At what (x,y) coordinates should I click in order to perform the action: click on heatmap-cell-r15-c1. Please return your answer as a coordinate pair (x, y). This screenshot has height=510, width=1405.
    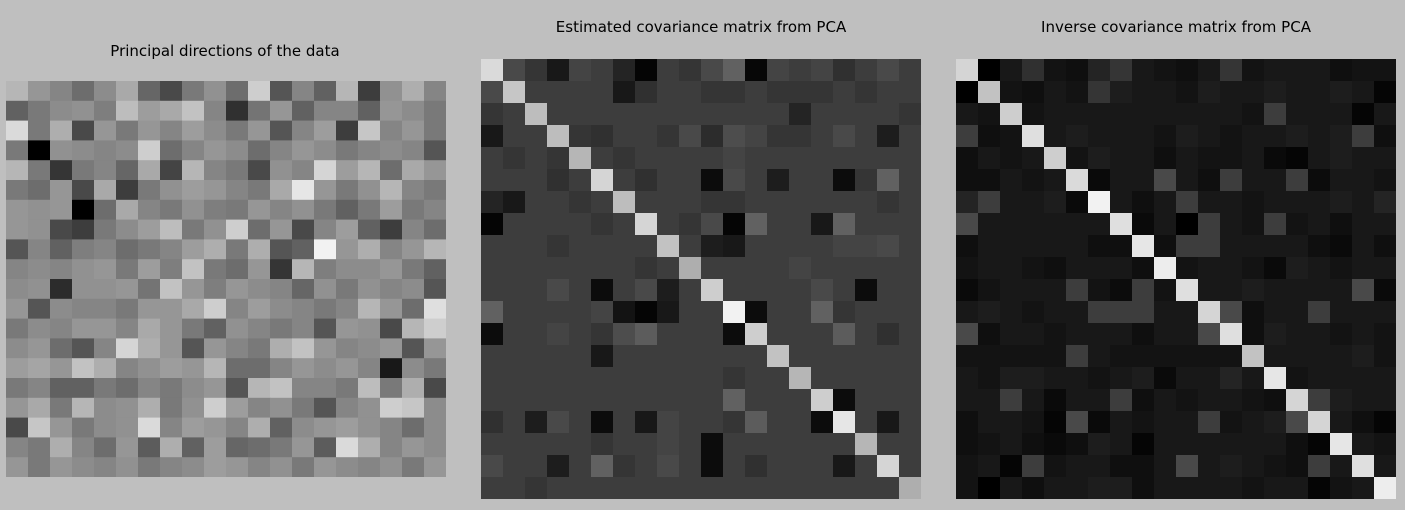
    Looking at the image, I should click on (989, 400).